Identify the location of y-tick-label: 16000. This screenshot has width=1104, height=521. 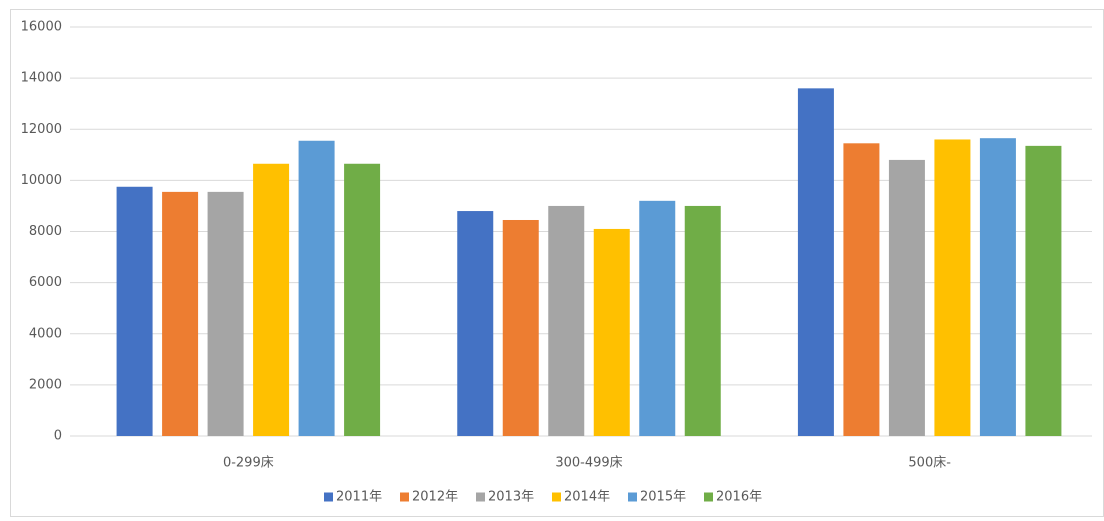
(41, 27).